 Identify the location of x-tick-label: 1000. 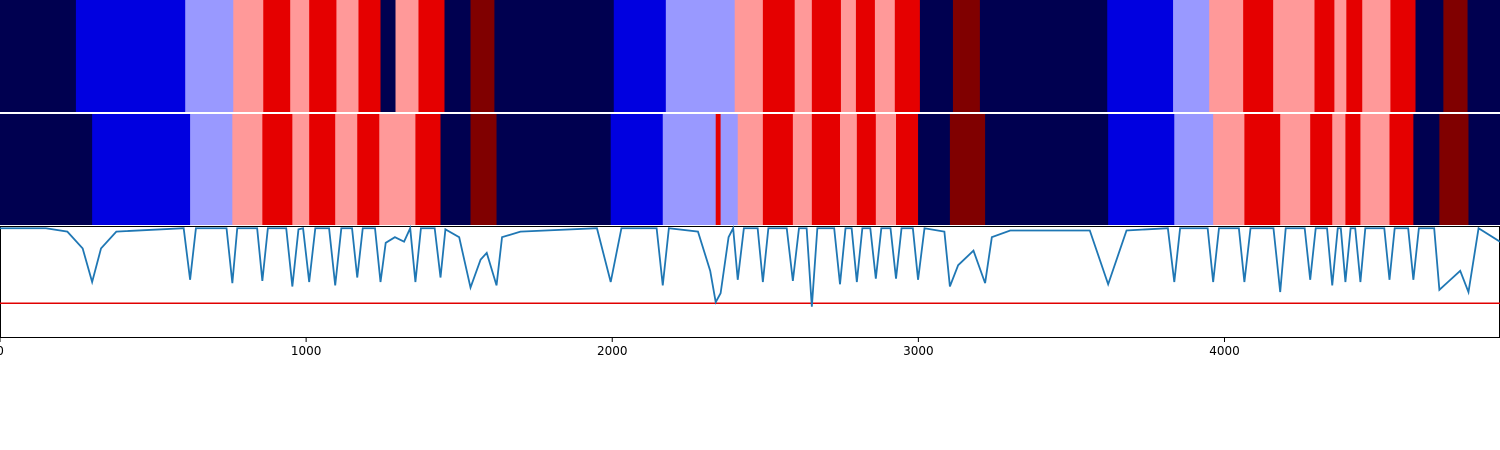
(306, 351).